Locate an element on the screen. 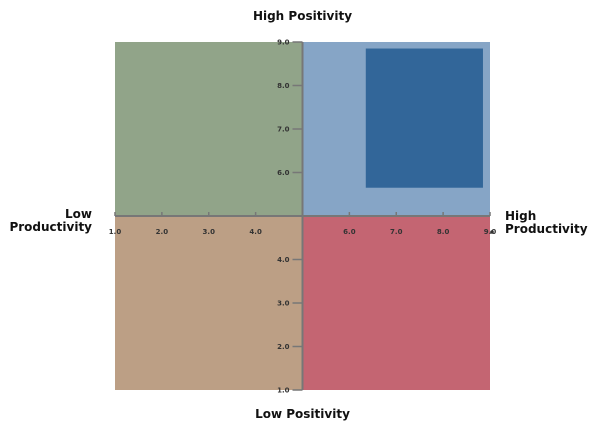 The image size is (590, 425). highlight-region is located at coordinates (424, 118).